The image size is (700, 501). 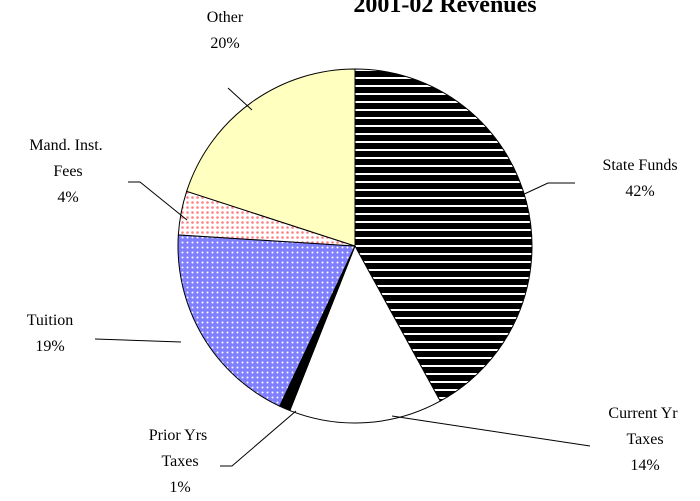 What do you see at coordinates (67, 158) in the screenshot?
I see `slice-label: Mand. Inst. Fees` at bounding box center [67, 158].